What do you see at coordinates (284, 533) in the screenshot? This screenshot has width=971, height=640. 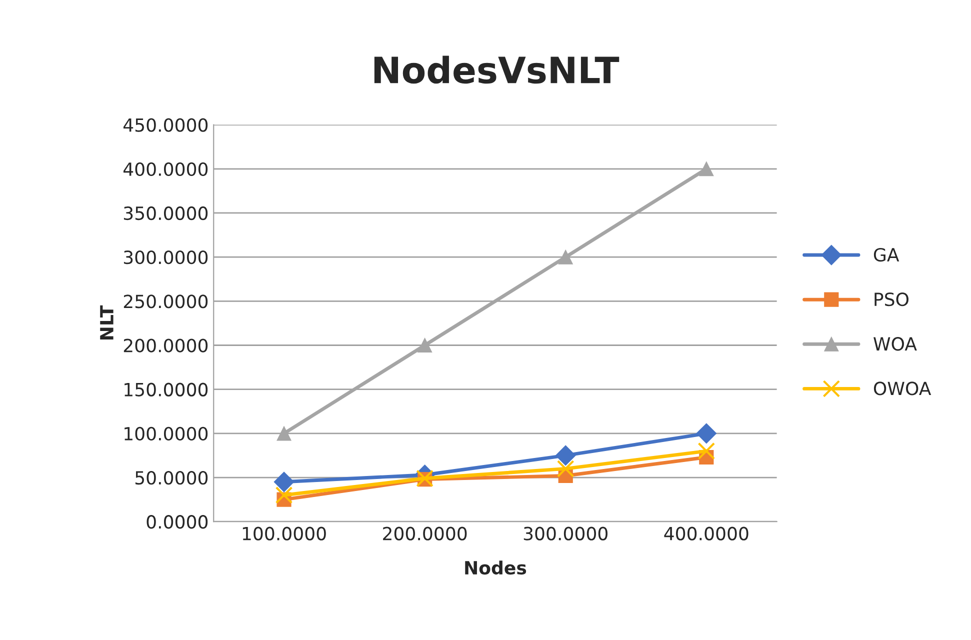 I see `x-tick-label: 100.0000` at bounding box center [284, 533].